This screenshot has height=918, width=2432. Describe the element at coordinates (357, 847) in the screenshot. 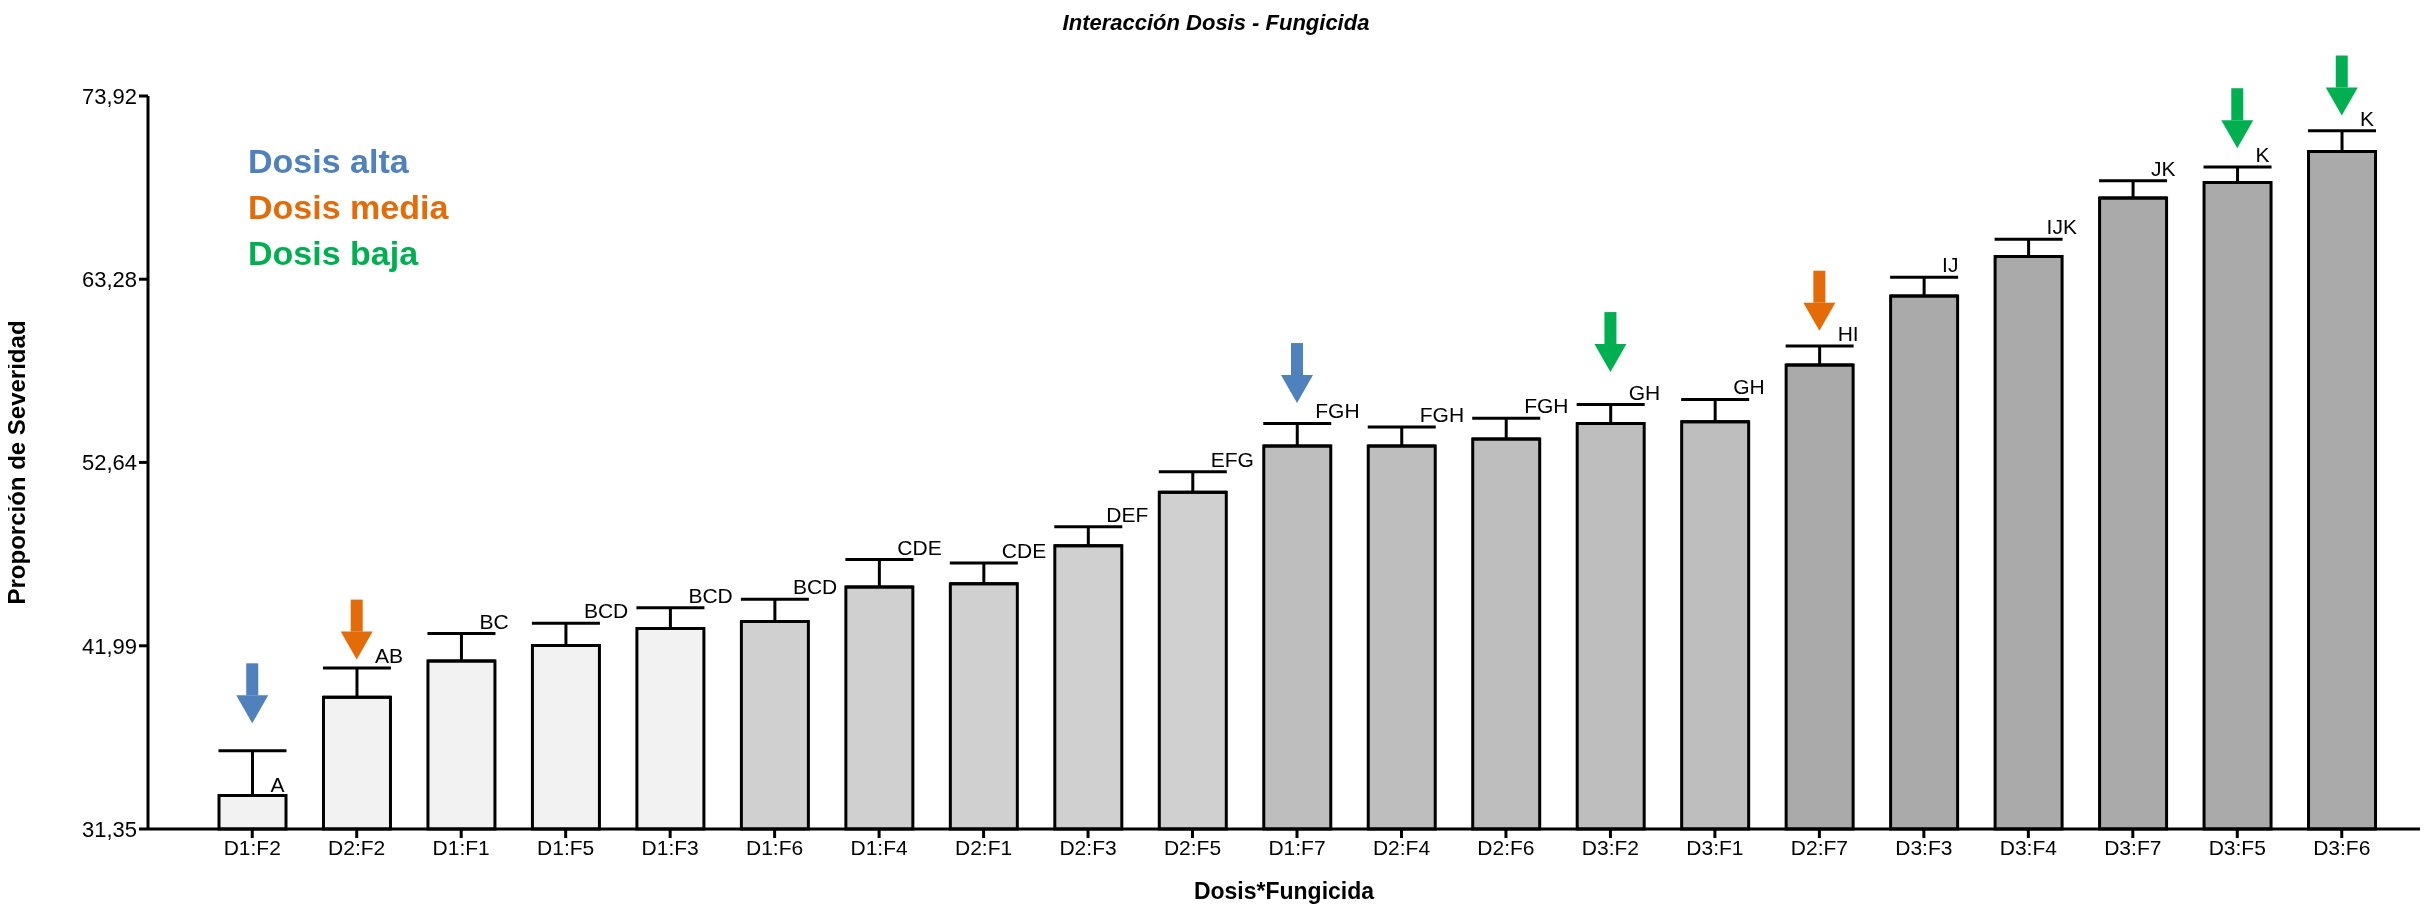

I see `x-tick-label: D2:F2` at that location.